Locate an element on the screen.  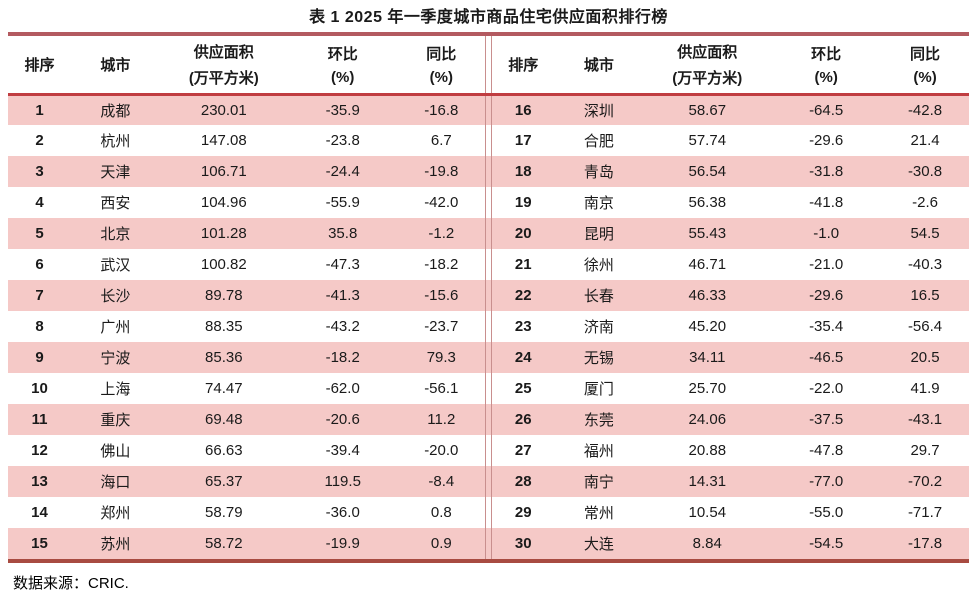
rank-cell: 30 is located at coordinates (523, 543).